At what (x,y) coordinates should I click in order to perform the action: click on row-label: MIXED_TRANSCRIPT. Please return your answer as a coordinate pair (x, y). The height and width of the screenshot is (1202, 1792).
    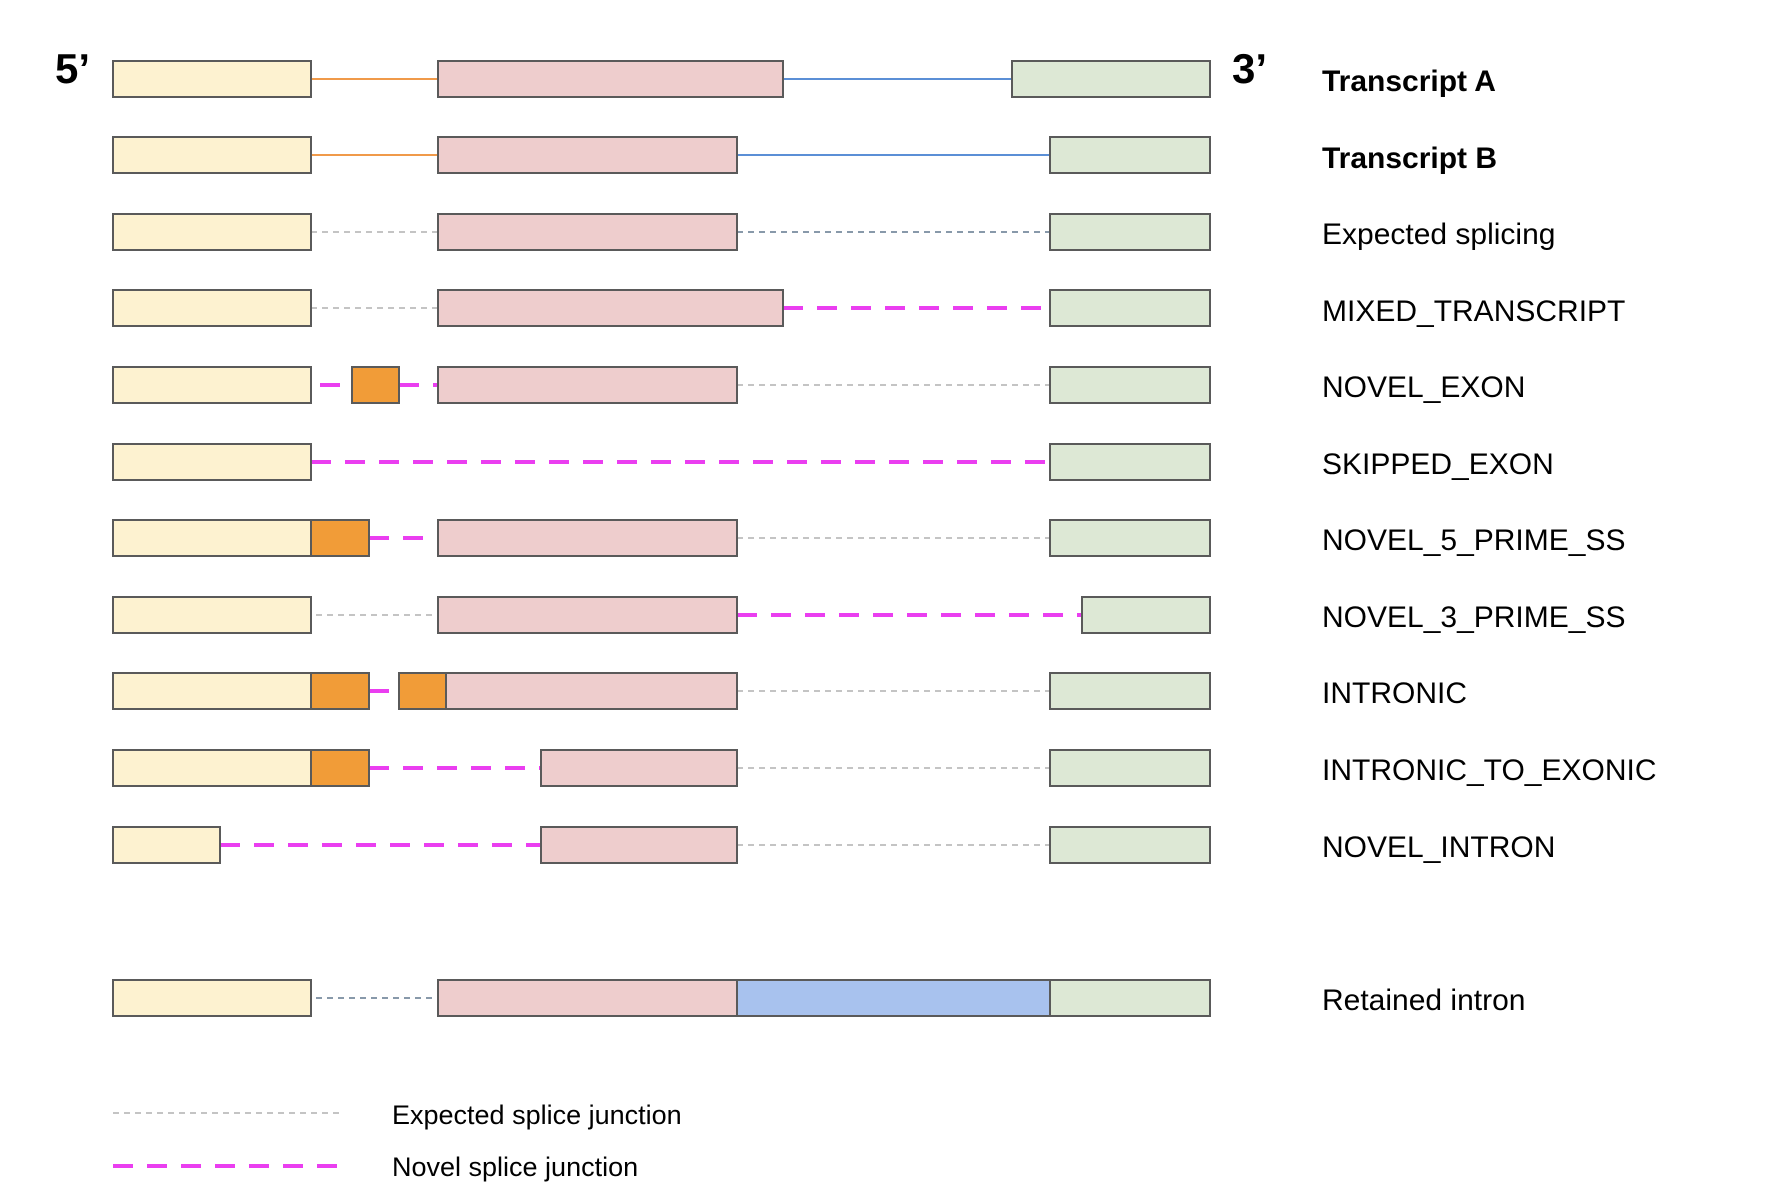
    Looking at the image, I should click on (1473, 311).